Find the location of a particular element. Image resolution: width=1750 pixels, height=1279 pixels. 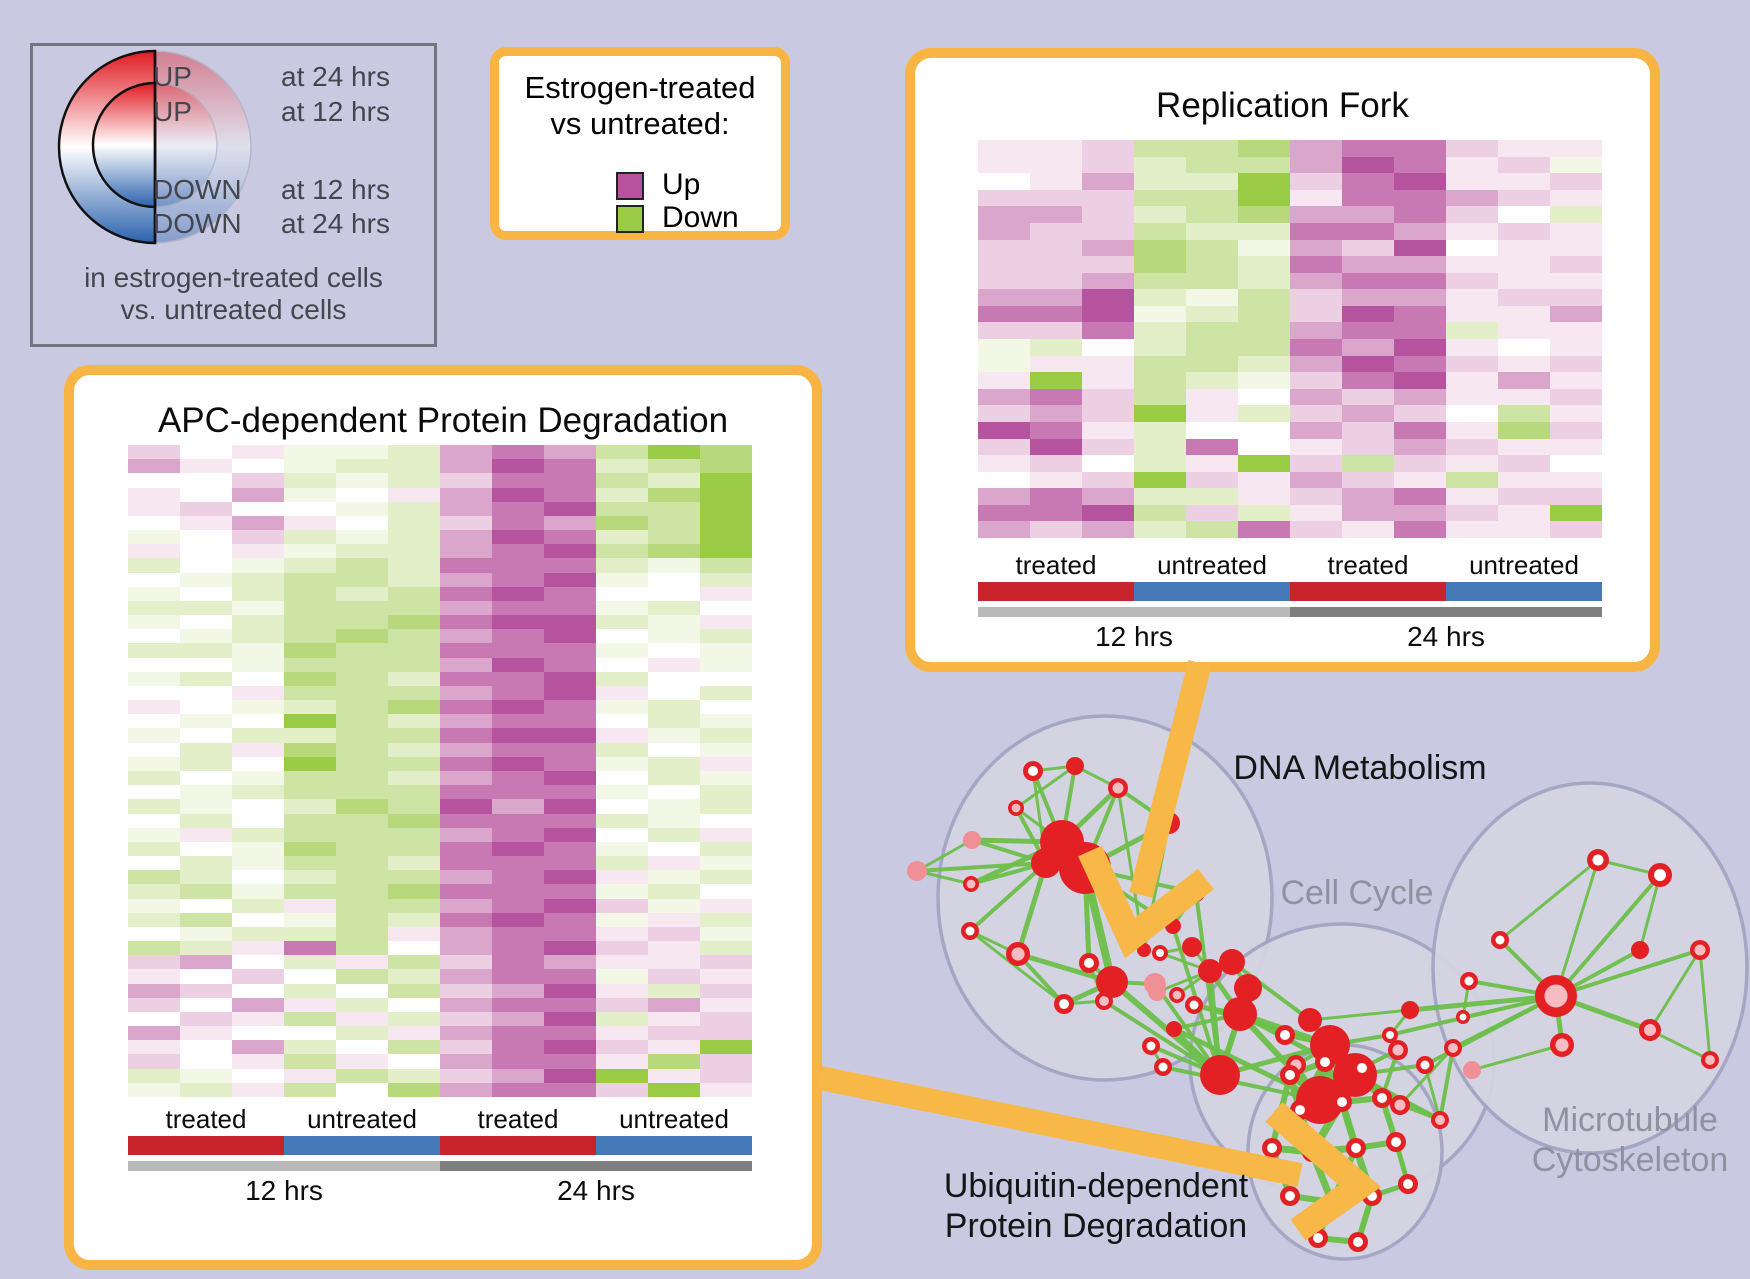

ubiquitin-text-line1: Ubiquitin-dependent is located at coordinates (1096, 1186).